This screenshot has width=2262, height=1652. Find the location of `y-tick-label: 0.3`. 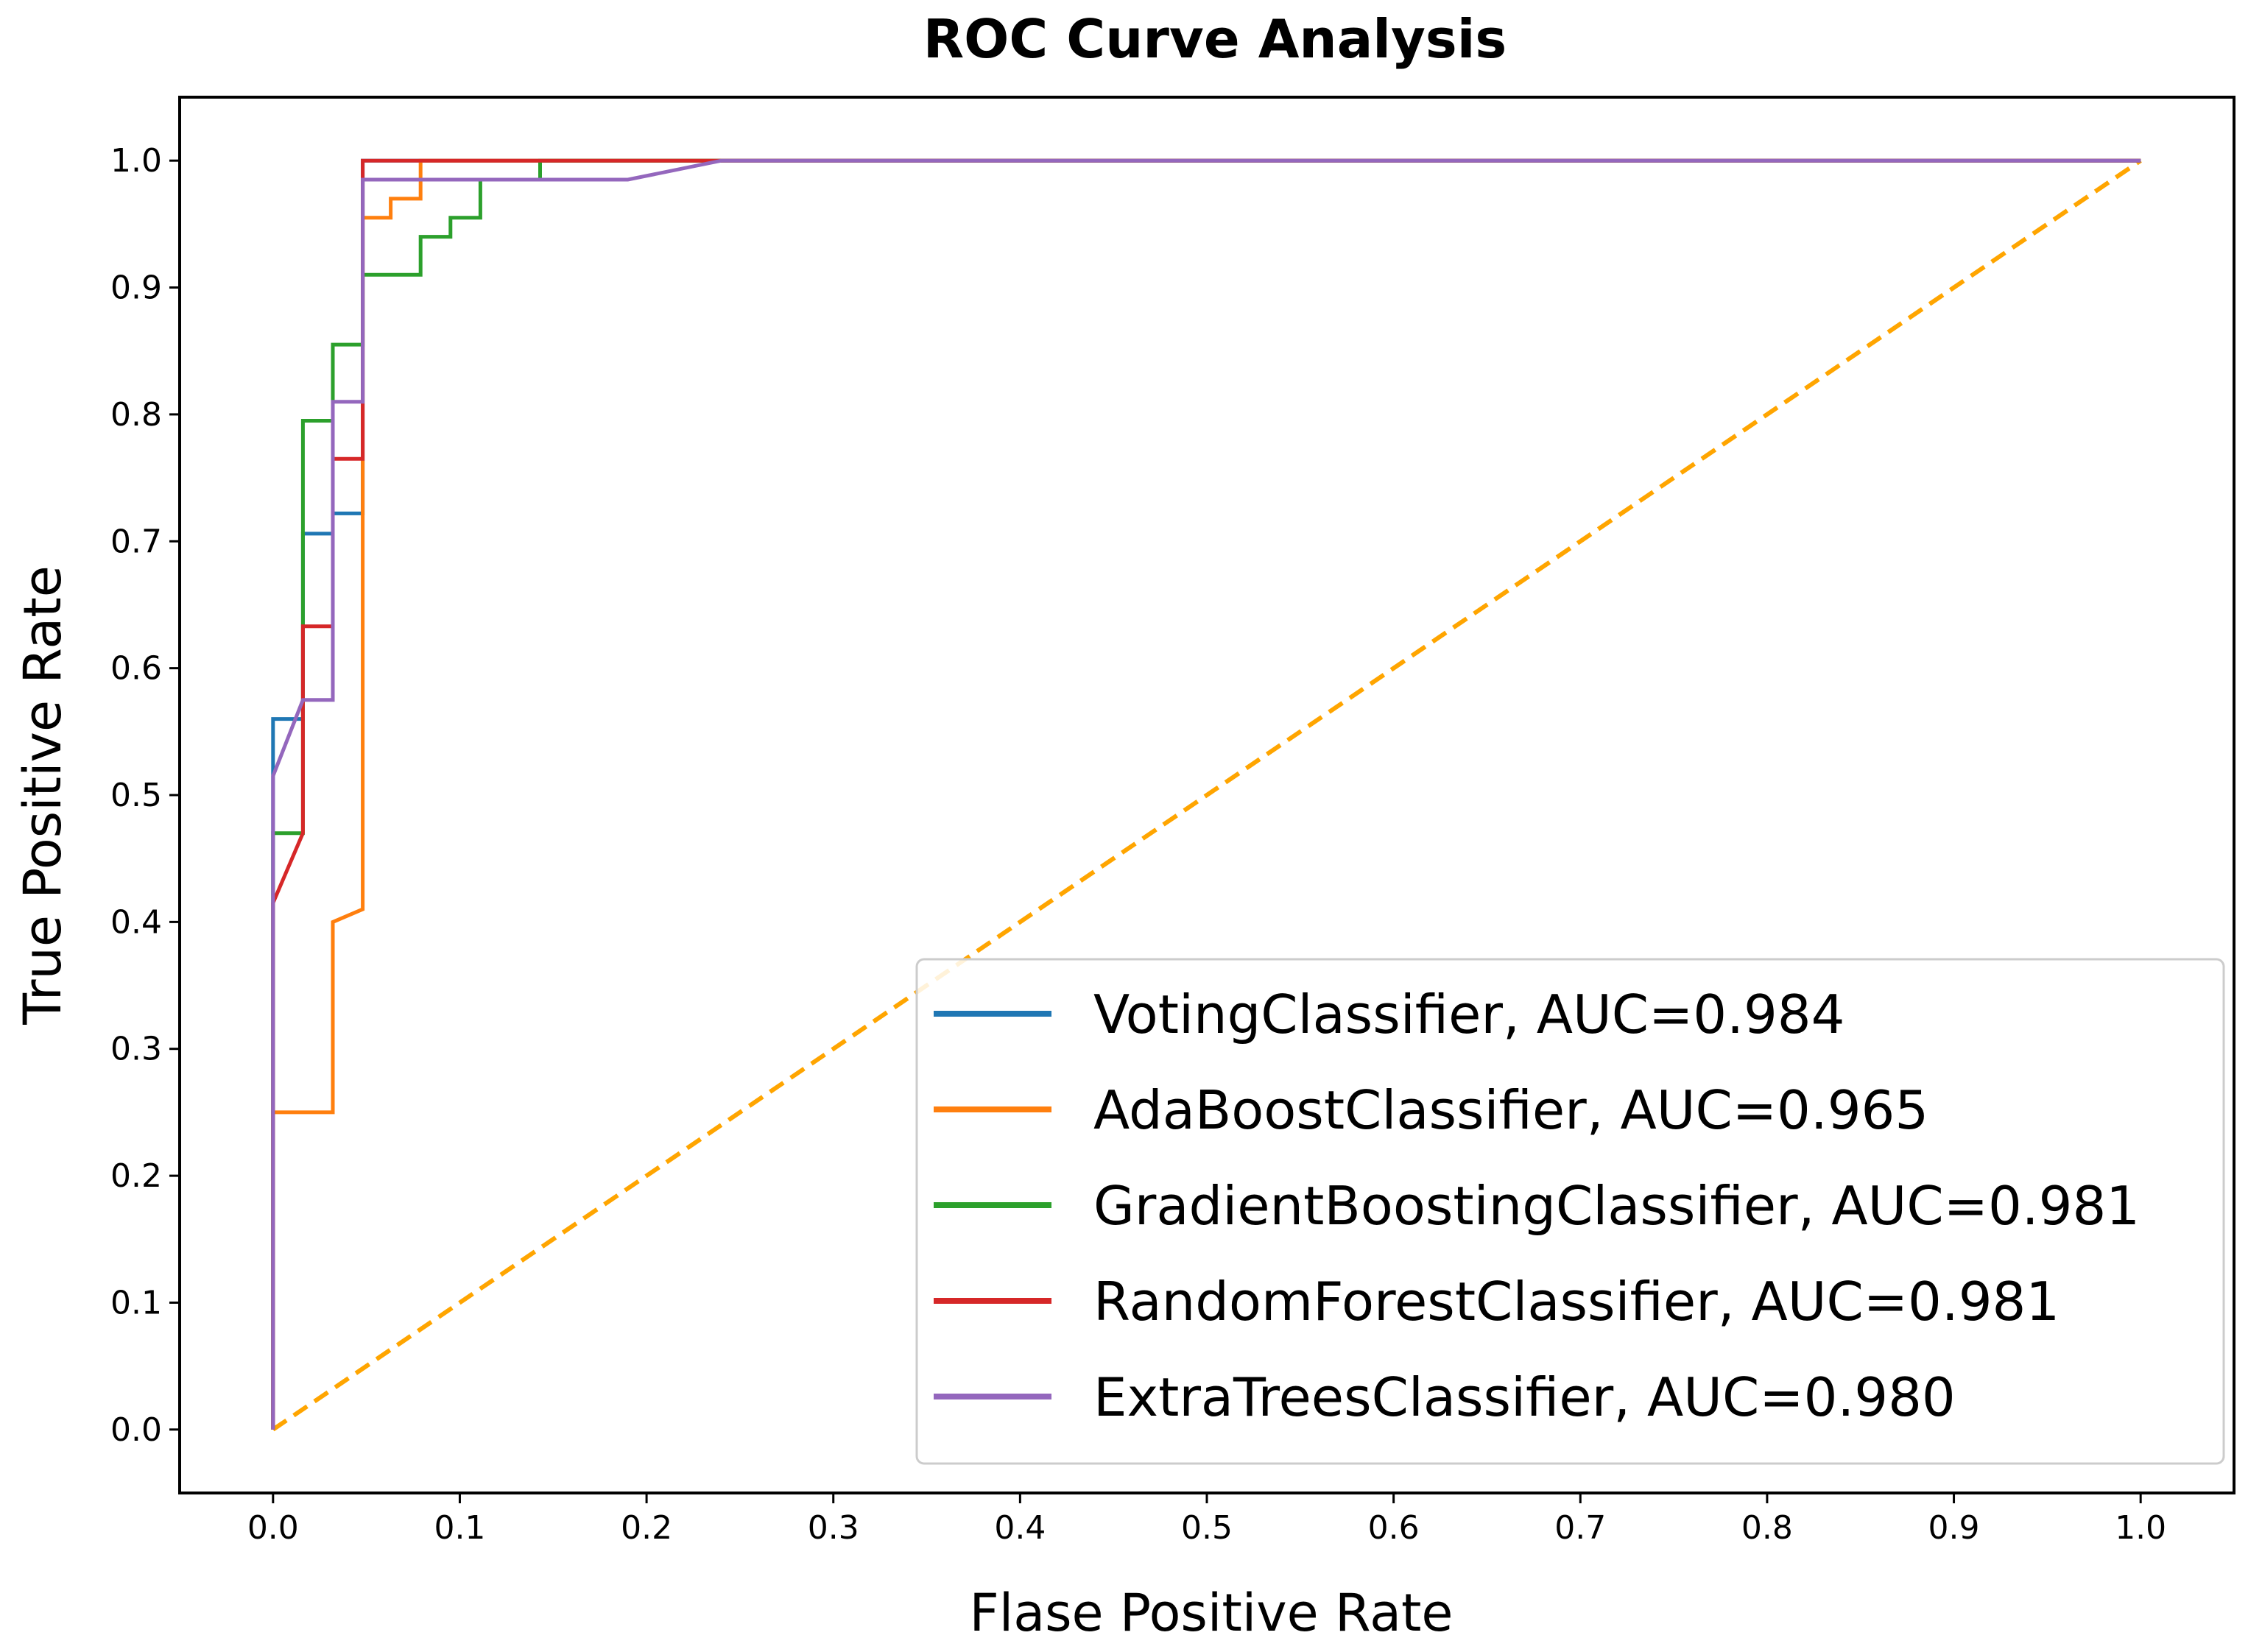

y-tick-label: 0.3 is located at coordinates (136, 1049).